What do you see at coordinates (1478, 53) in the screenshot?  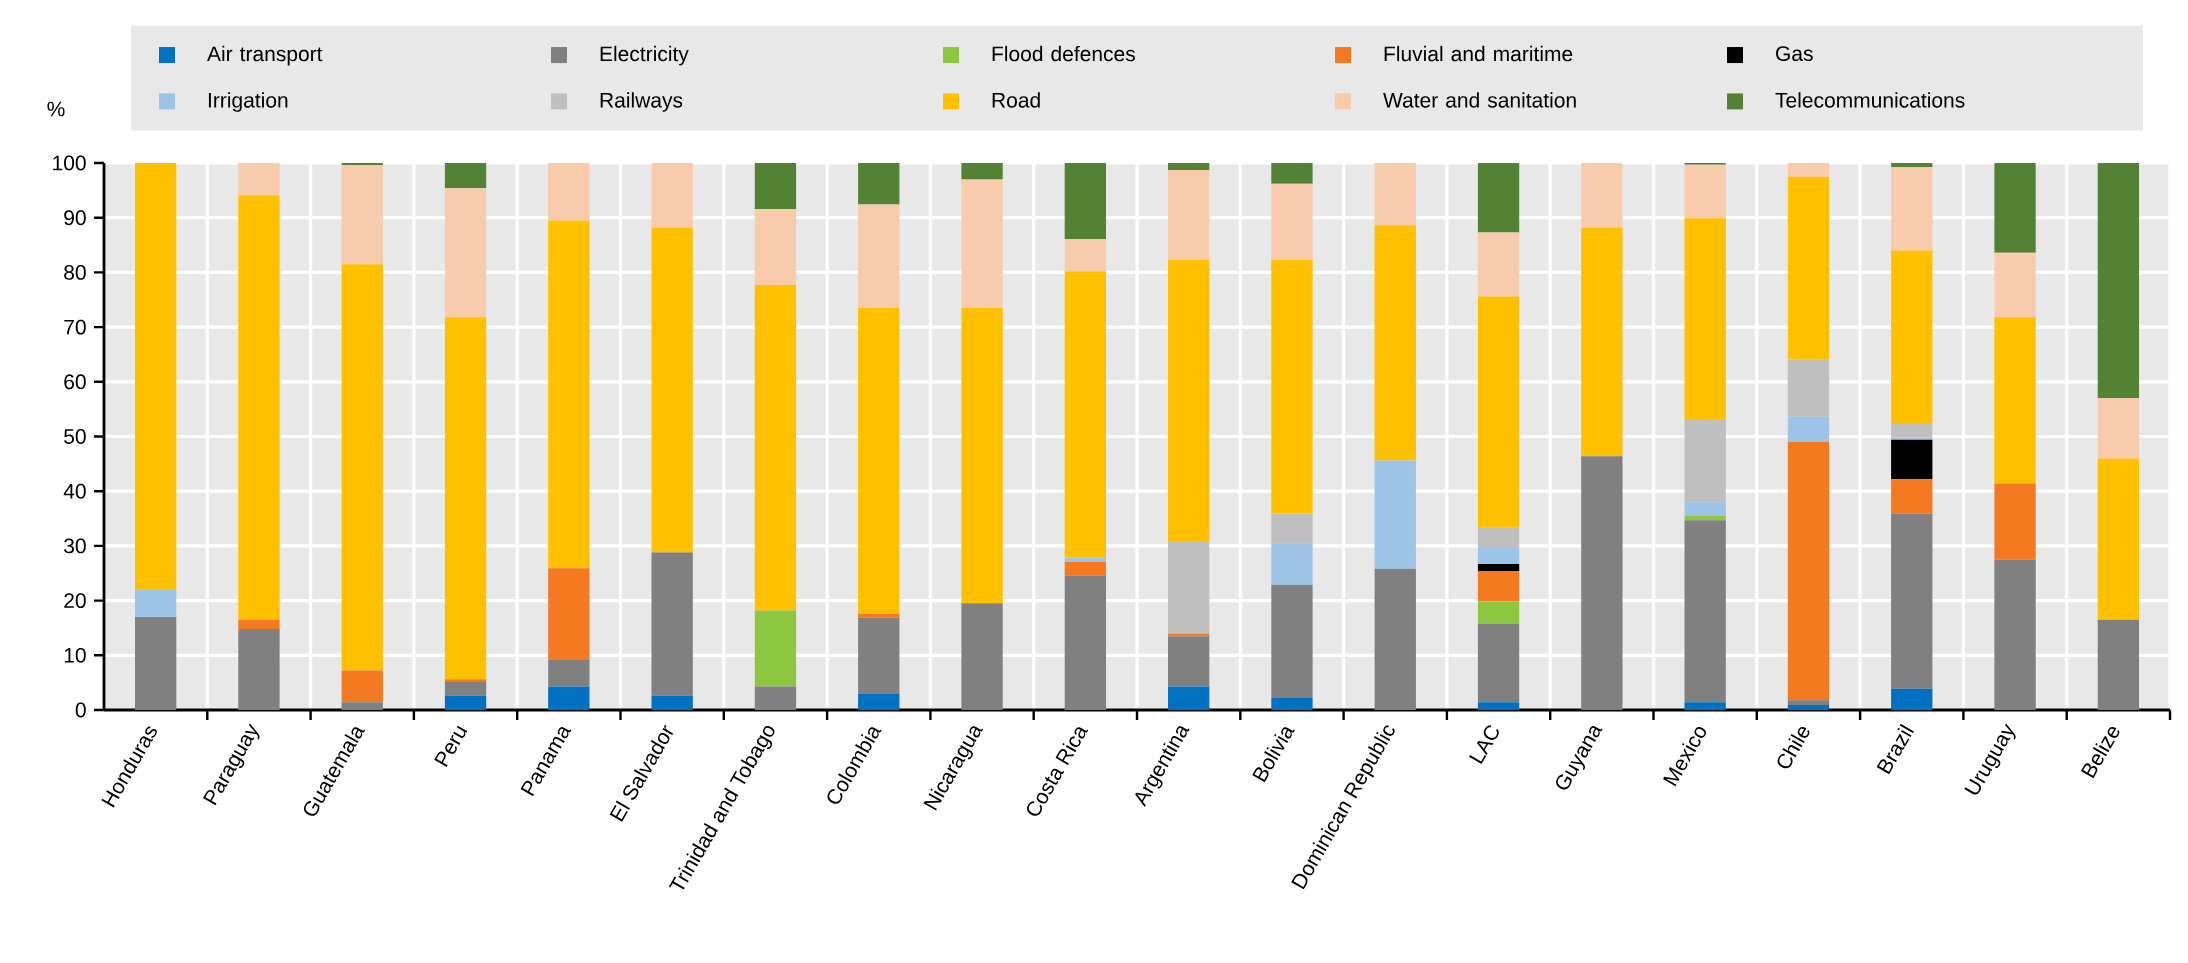 I see `legend-label: Fluvial and maritime` at bounding box center [1478, 53].